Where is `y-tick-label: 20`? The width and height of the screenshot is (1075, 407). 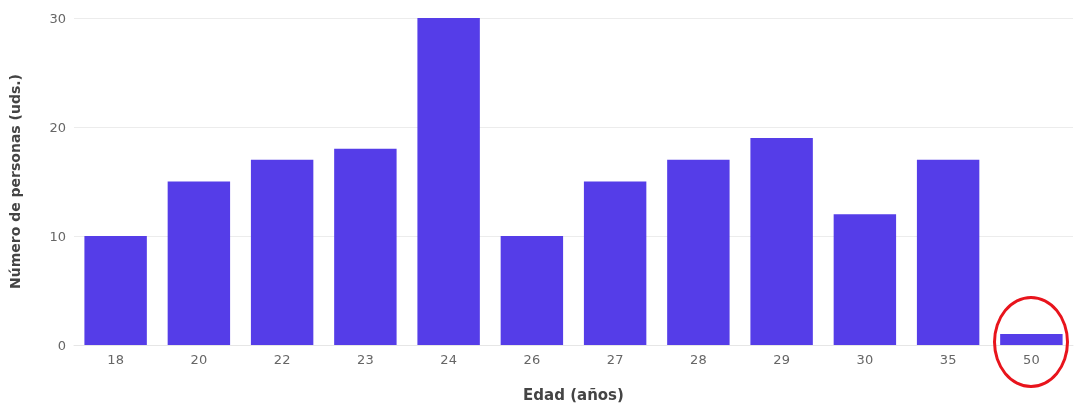 y-tick-label: 20 is located at coordinates (57, 127).